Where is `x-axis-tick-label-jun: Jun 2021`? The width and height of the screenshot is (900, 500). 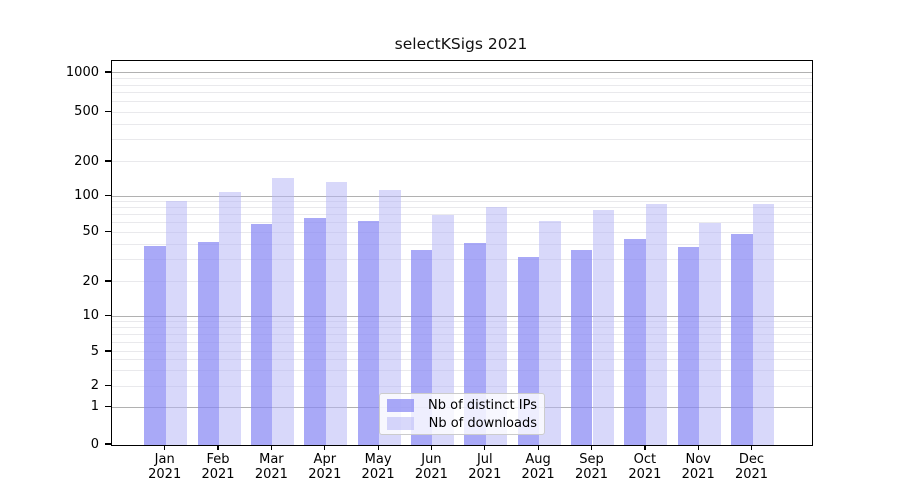
x-axis-tick-label-jun: Jun 2021 is located at coordinates (431, 467).